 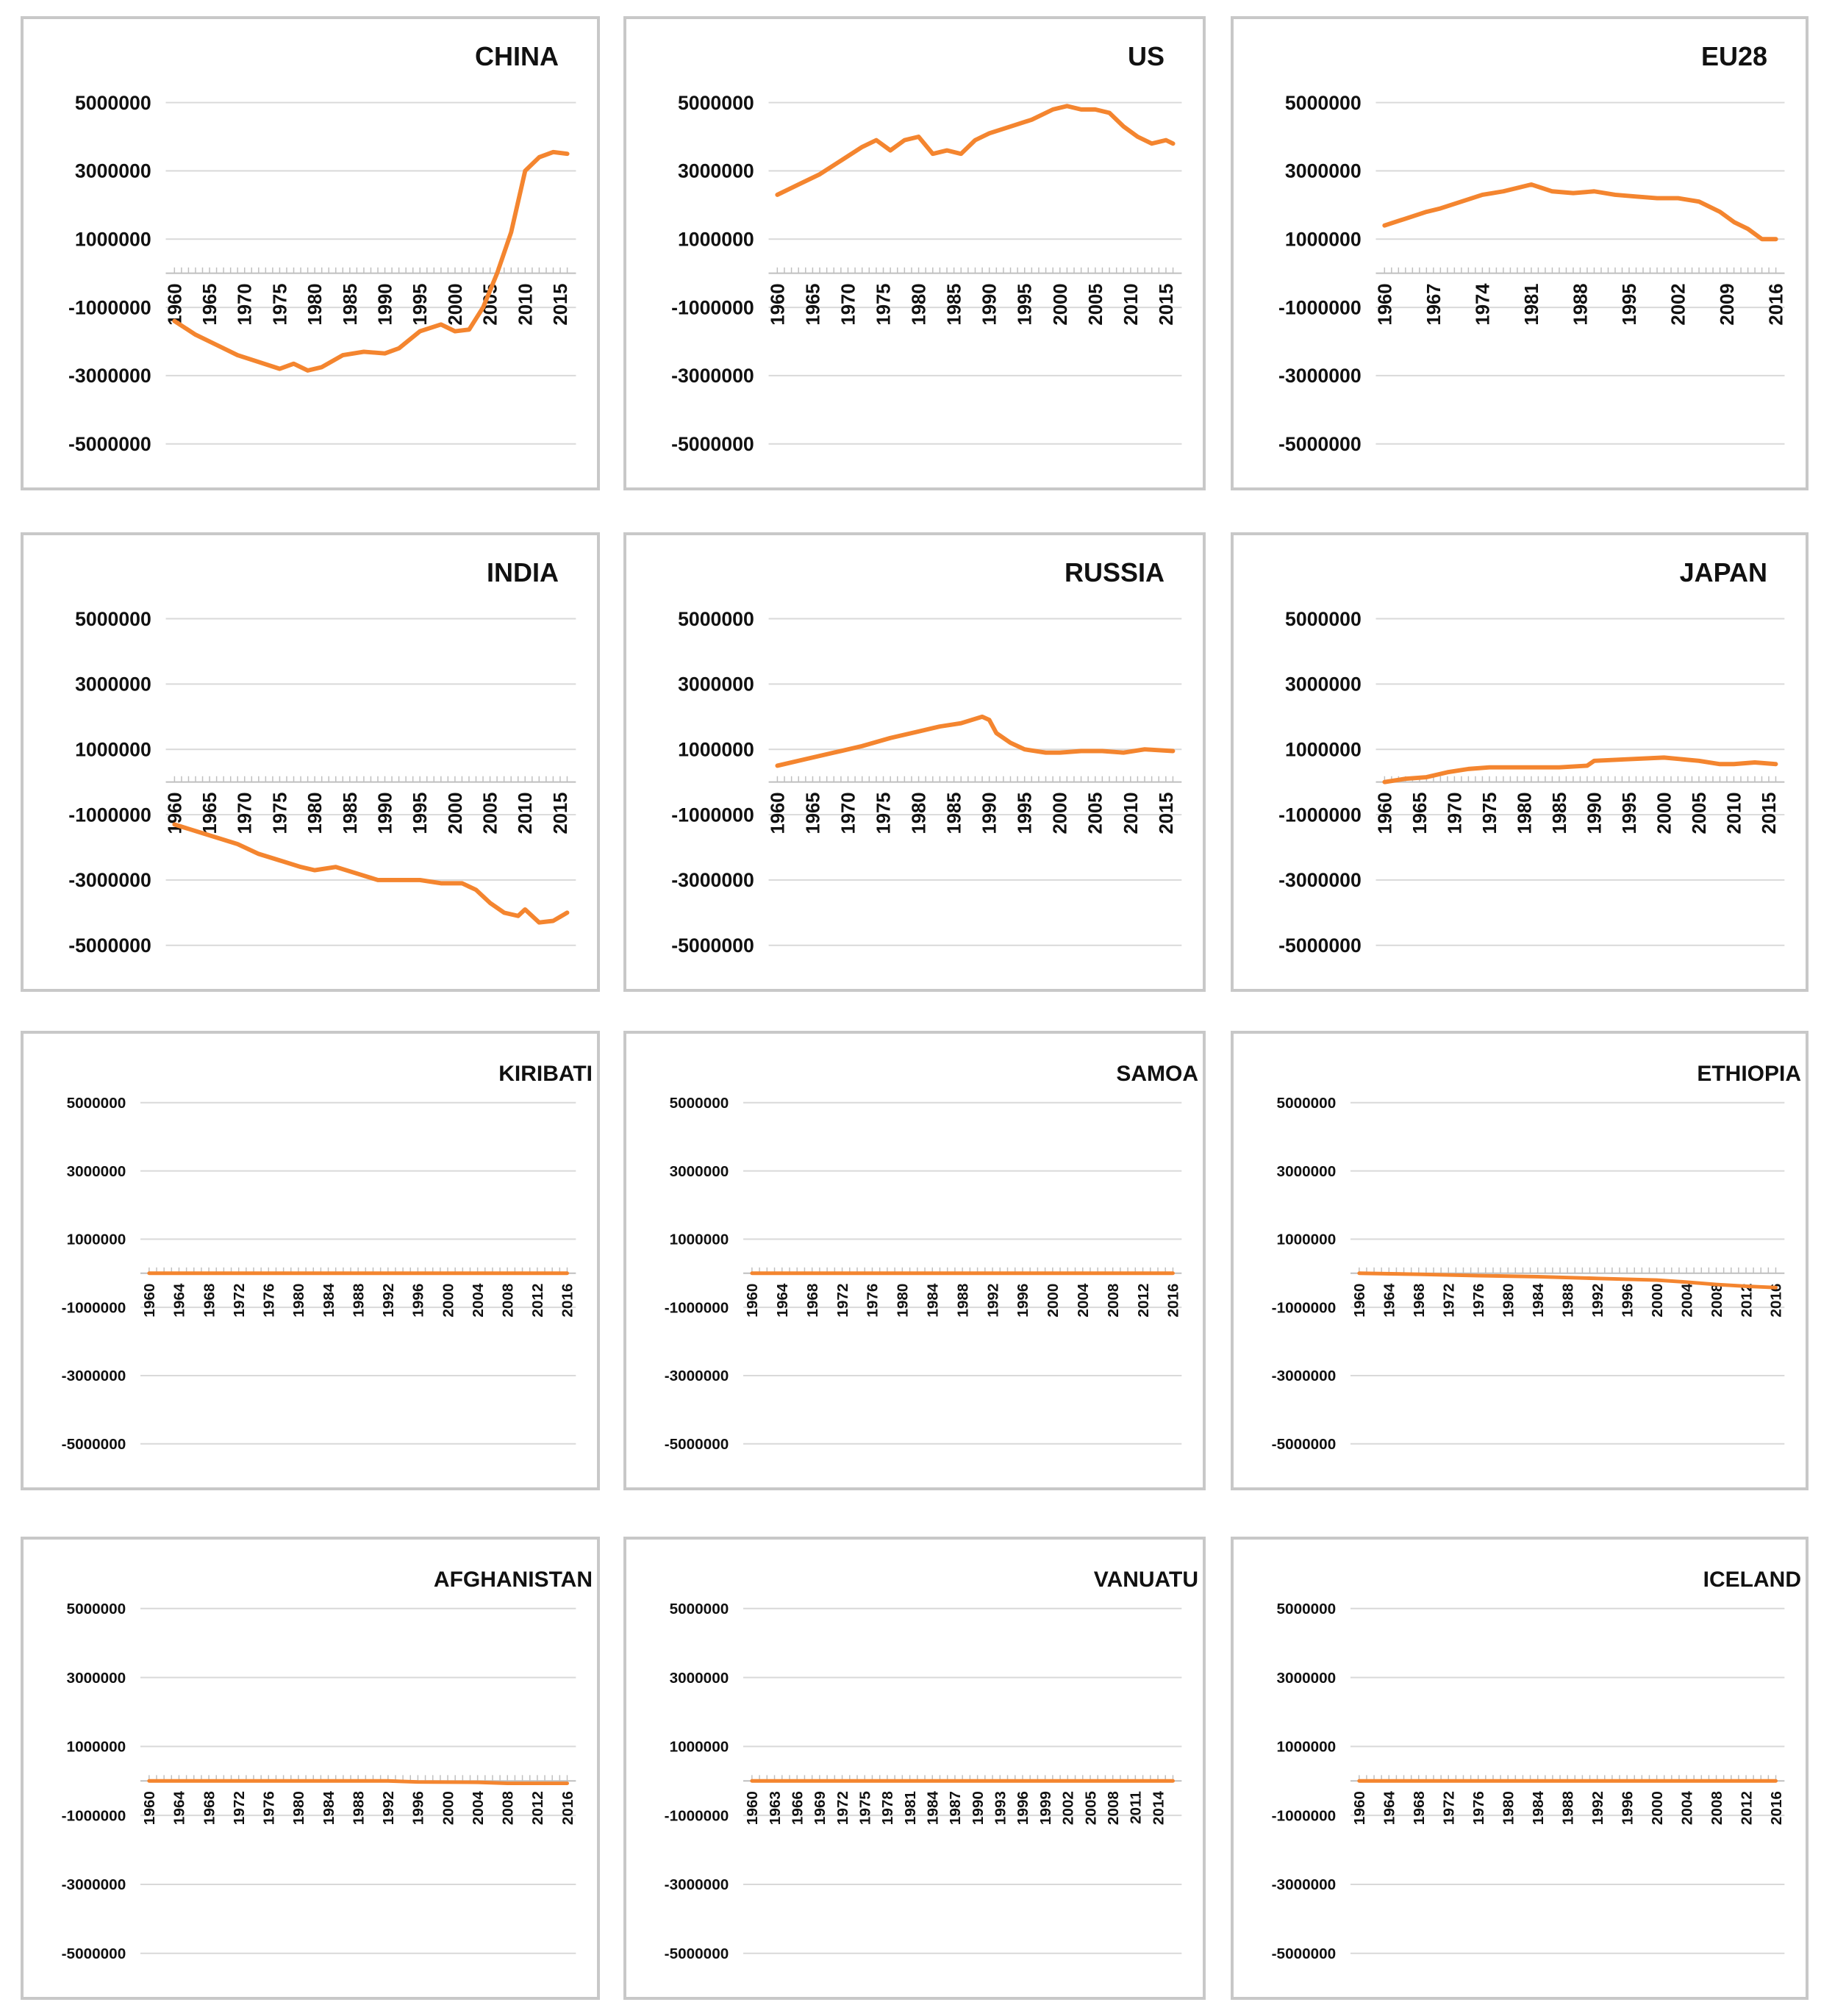 What do you see at coordinates (1158, 1808) in the screenshot?
I see `x-tick-label: 2014` at bounding box center [1158, 1808].